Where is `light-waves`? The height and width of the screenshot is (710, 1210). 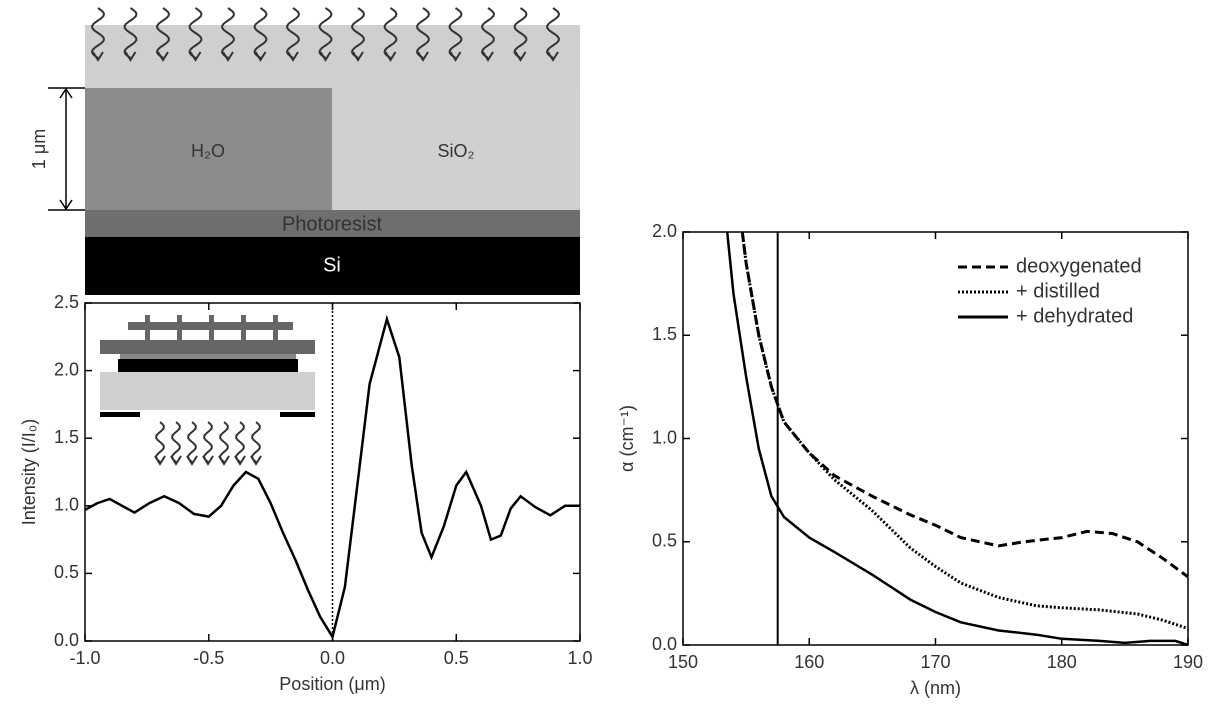
light-waves is located at coordinates (325, 34).